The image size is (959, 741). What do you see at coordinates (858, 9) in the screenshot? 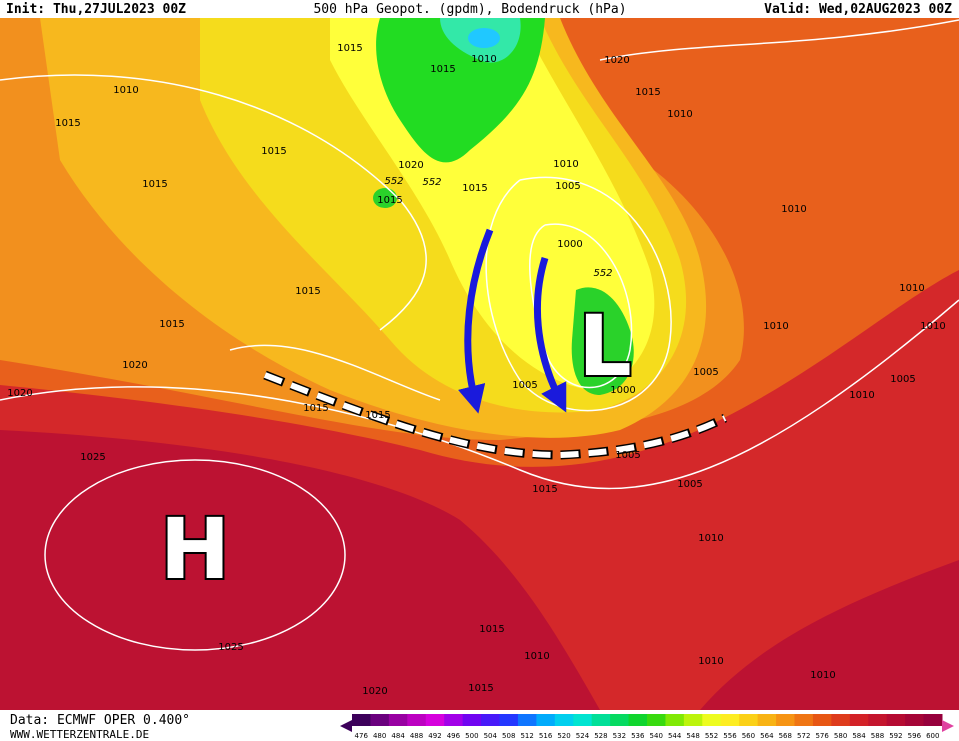
I see `valid-time: Valid: Wed,02AUG2023 00Z` at bounding box center [858, 9].